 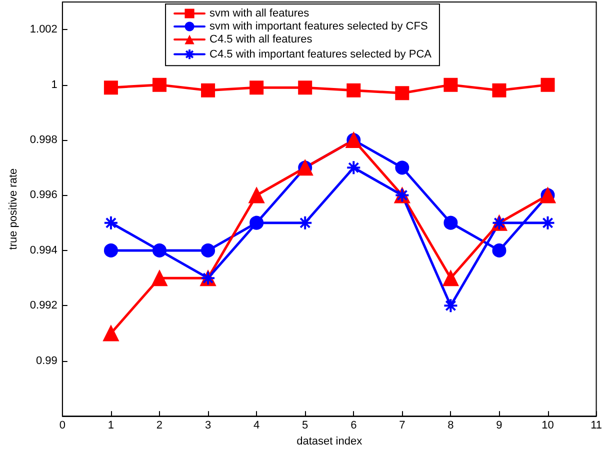 What do you see at coordinates (260, 14) in the screenshot?
I see `legend-label: svm with all features` at bounding box center [260, 14].